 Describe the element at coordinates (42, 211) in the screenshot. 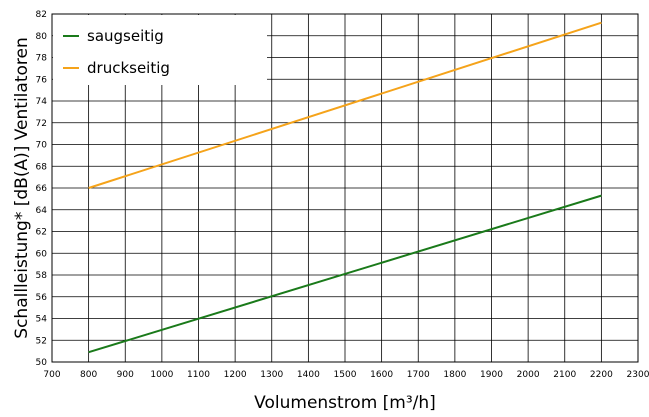

I see `y-tick-label: 64` at that location.